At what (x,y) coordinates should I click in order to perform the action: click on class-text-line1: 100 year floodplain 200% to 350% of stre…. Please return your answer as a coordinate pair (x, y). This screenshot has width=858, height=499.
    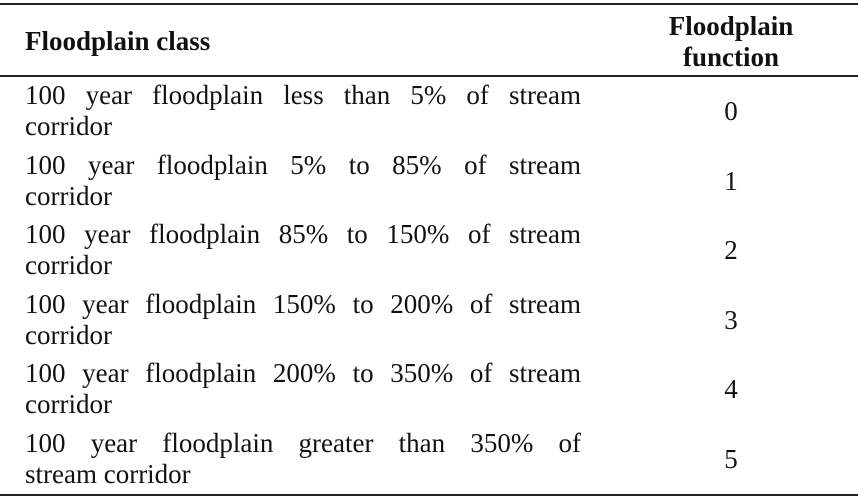
    Looking at the image, I should click on (303, 373).